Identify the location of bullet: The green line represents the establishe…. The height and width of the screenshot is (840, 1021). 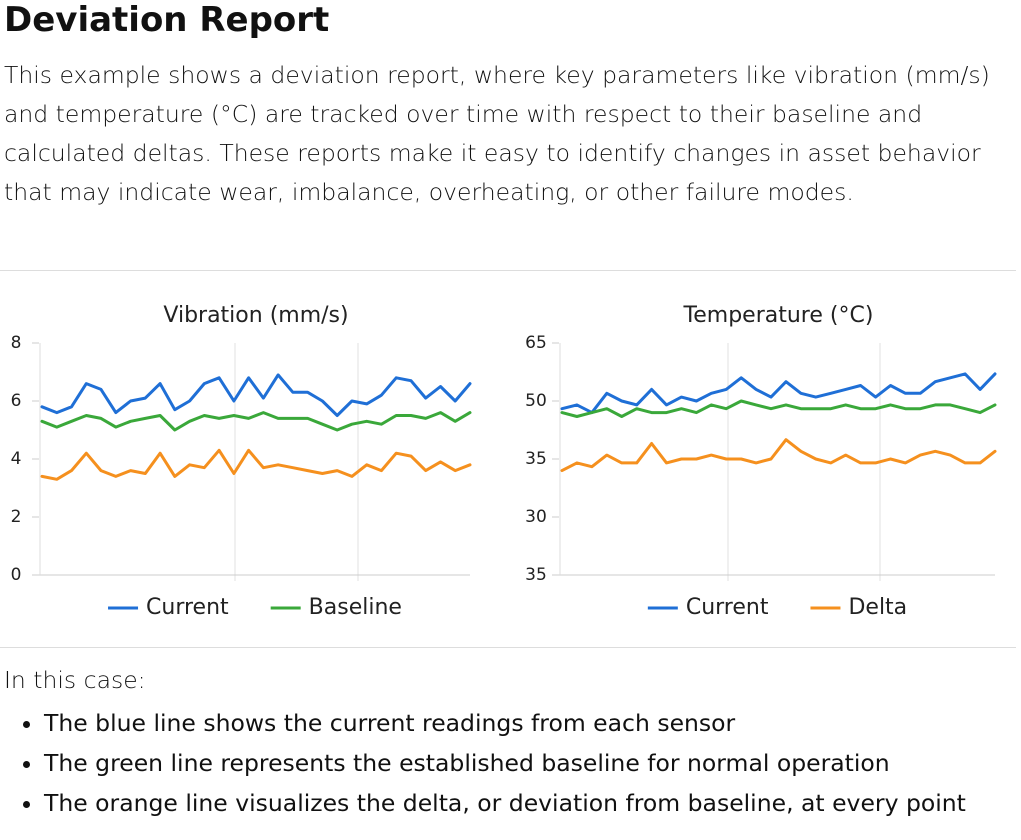
(505, 763).